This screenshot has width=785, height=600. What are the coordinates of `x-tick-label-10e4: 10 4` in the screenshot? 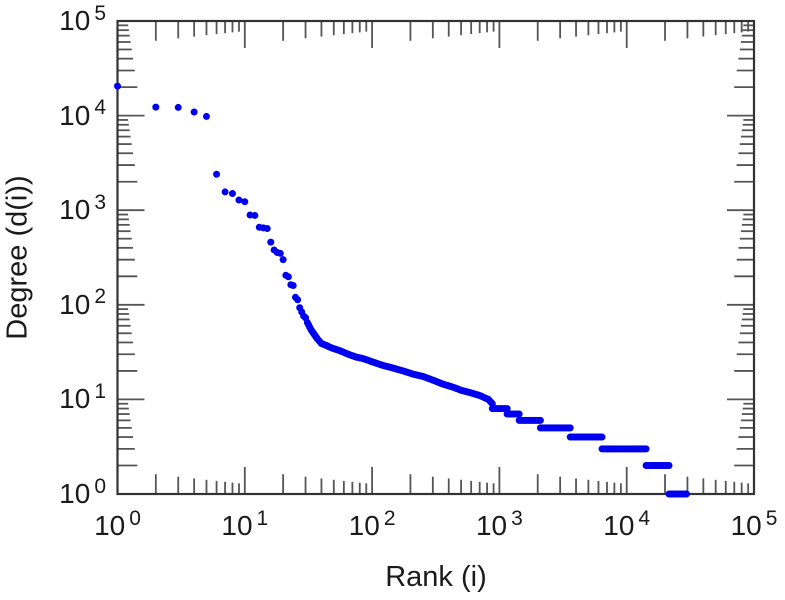 It's located at (627, 523).